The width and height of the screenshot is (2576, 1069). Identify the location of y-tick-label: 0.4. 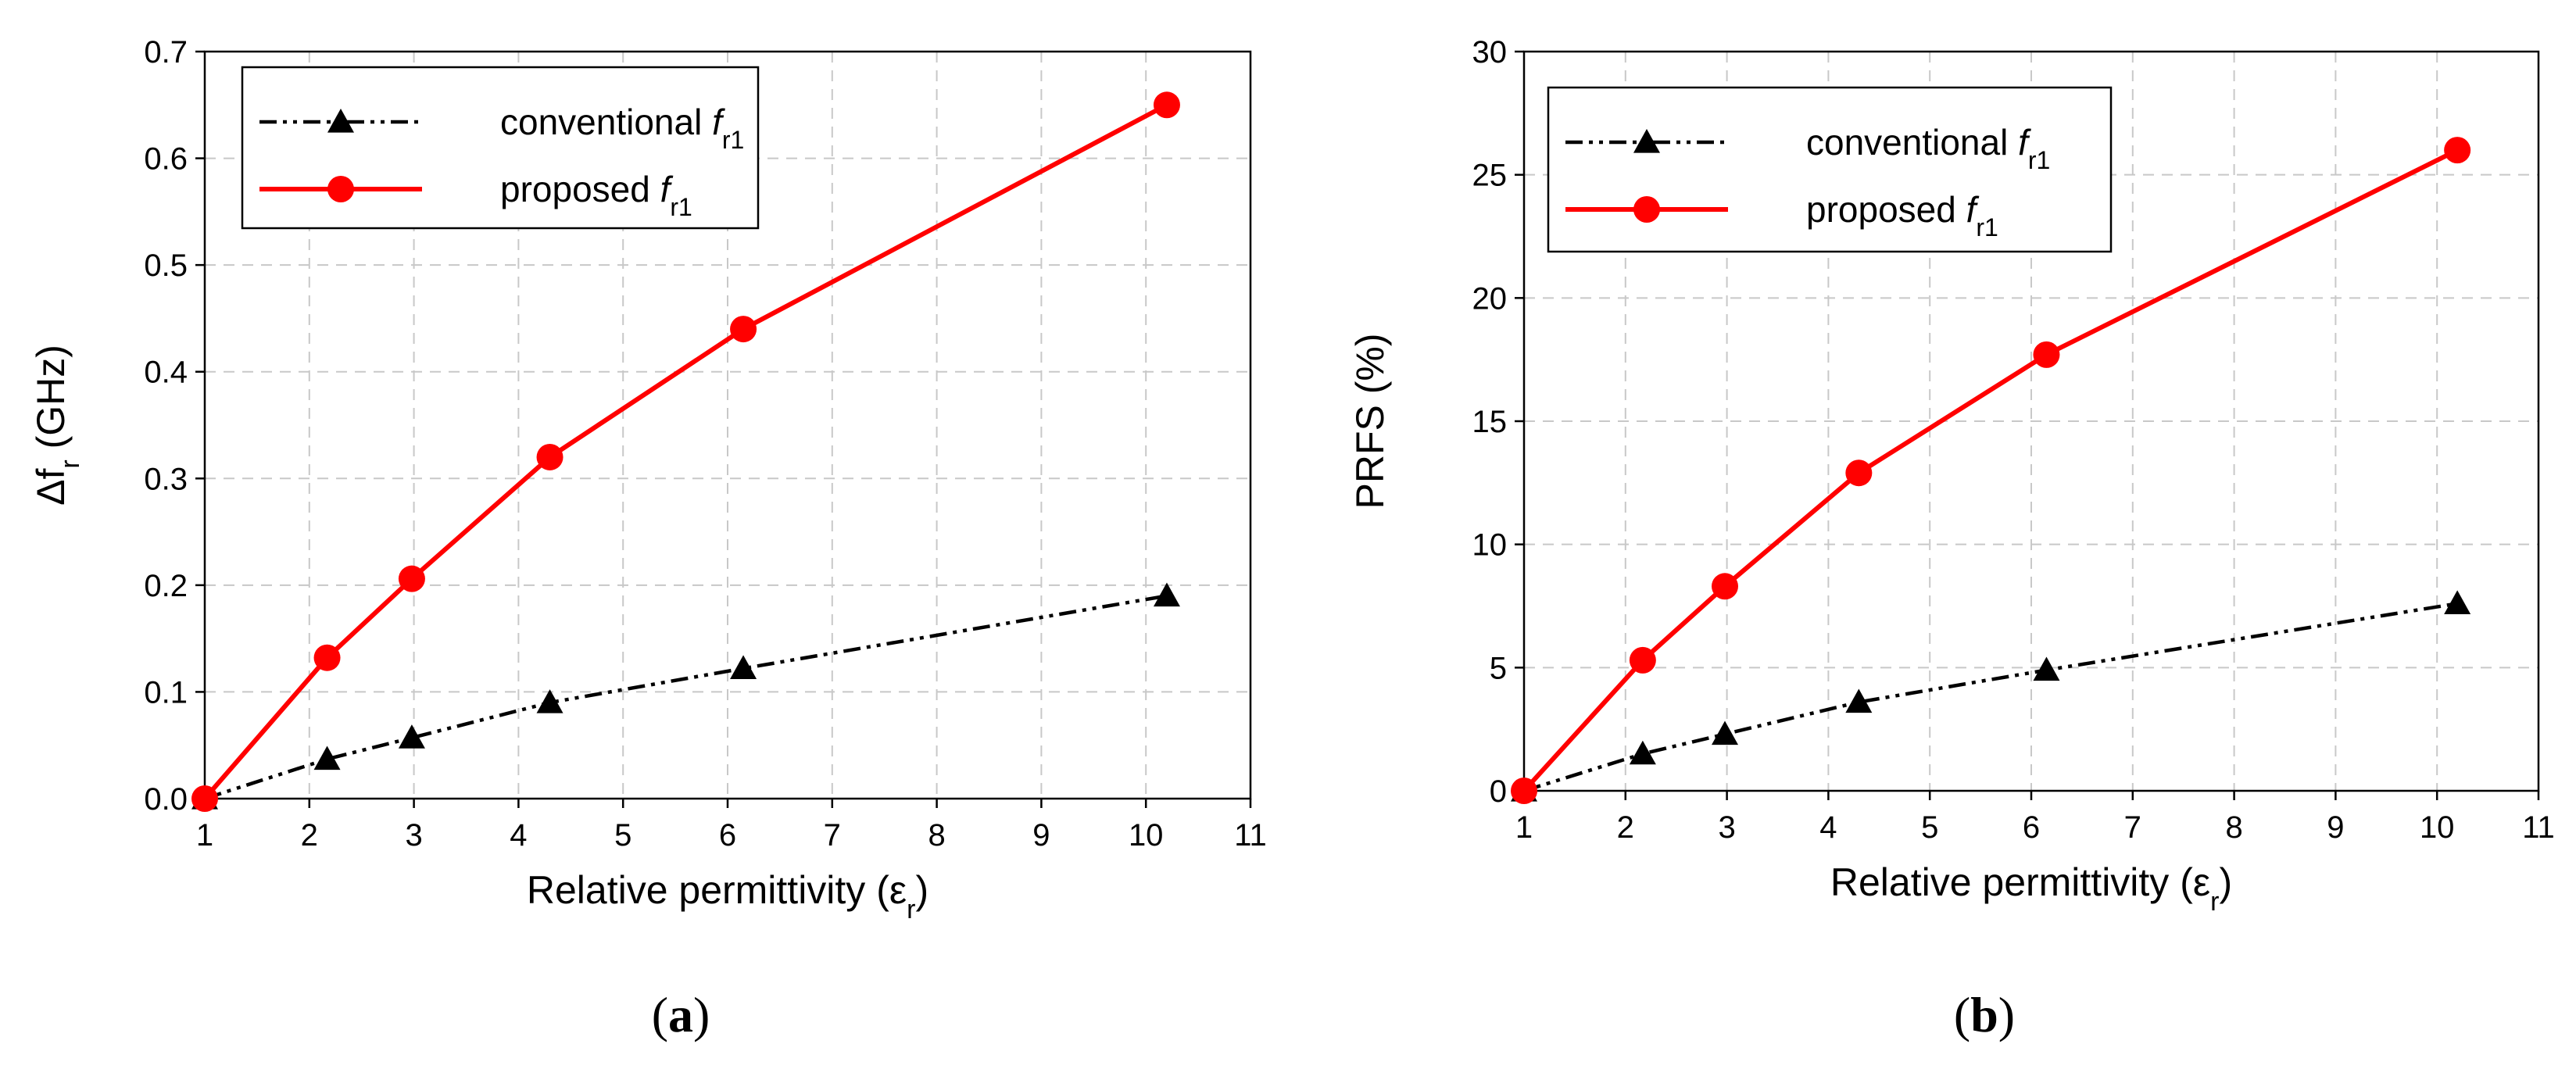
(166, 373).